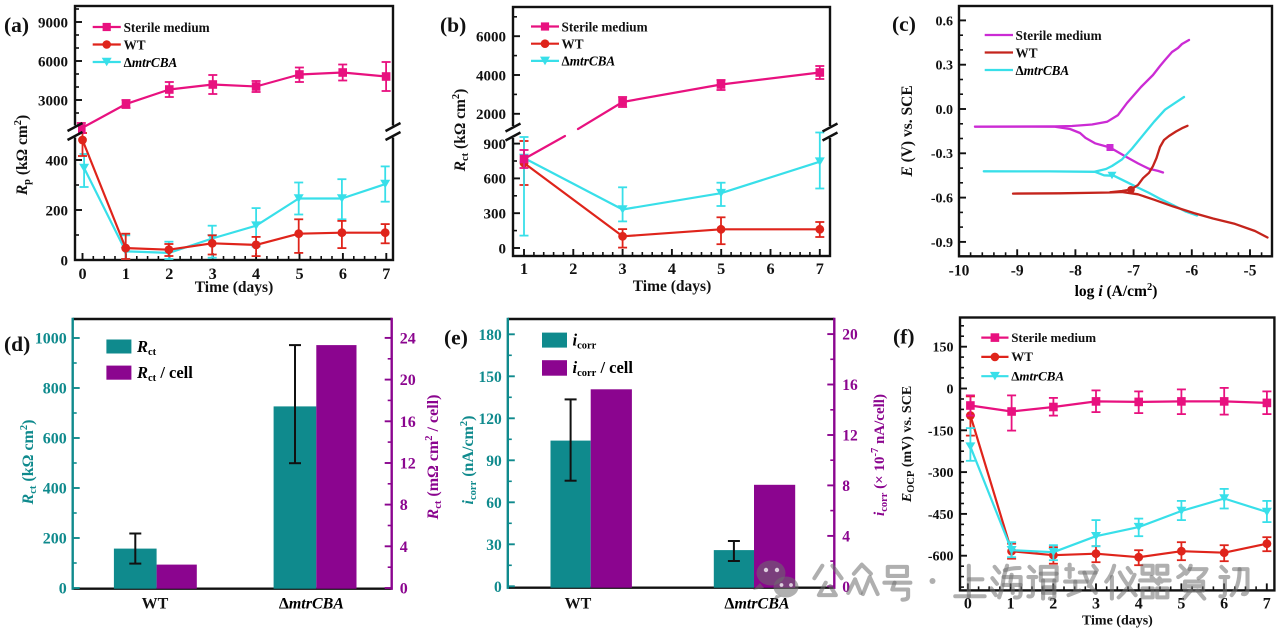 Image resolution: width=1280 pixels, height=633 pixels. Describe the element at coordinates (146, 347) in the screenshot. I see `svg-text: Rct` at that location.